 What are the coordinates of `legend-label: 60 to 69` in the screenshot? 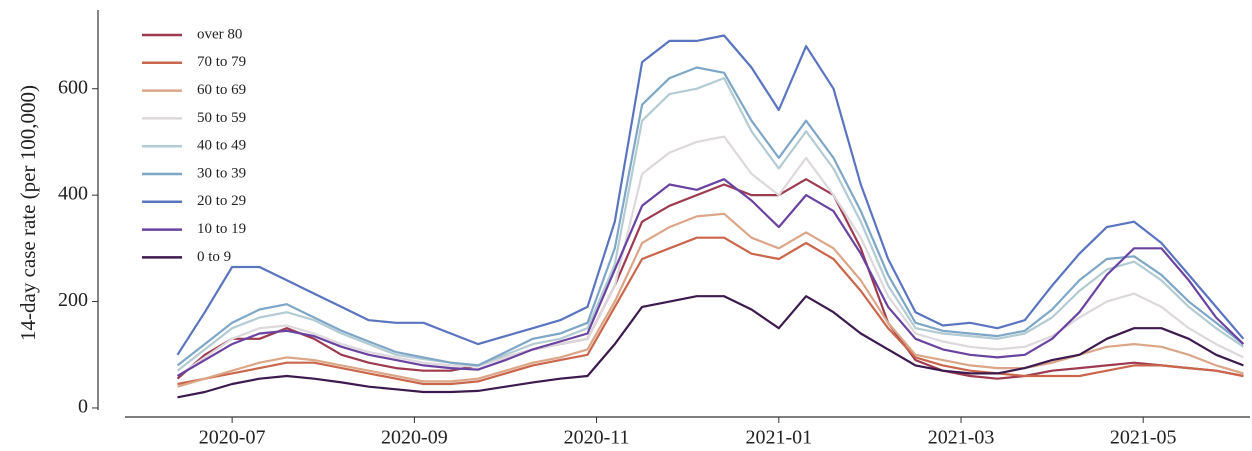 It's located at (221, 90).